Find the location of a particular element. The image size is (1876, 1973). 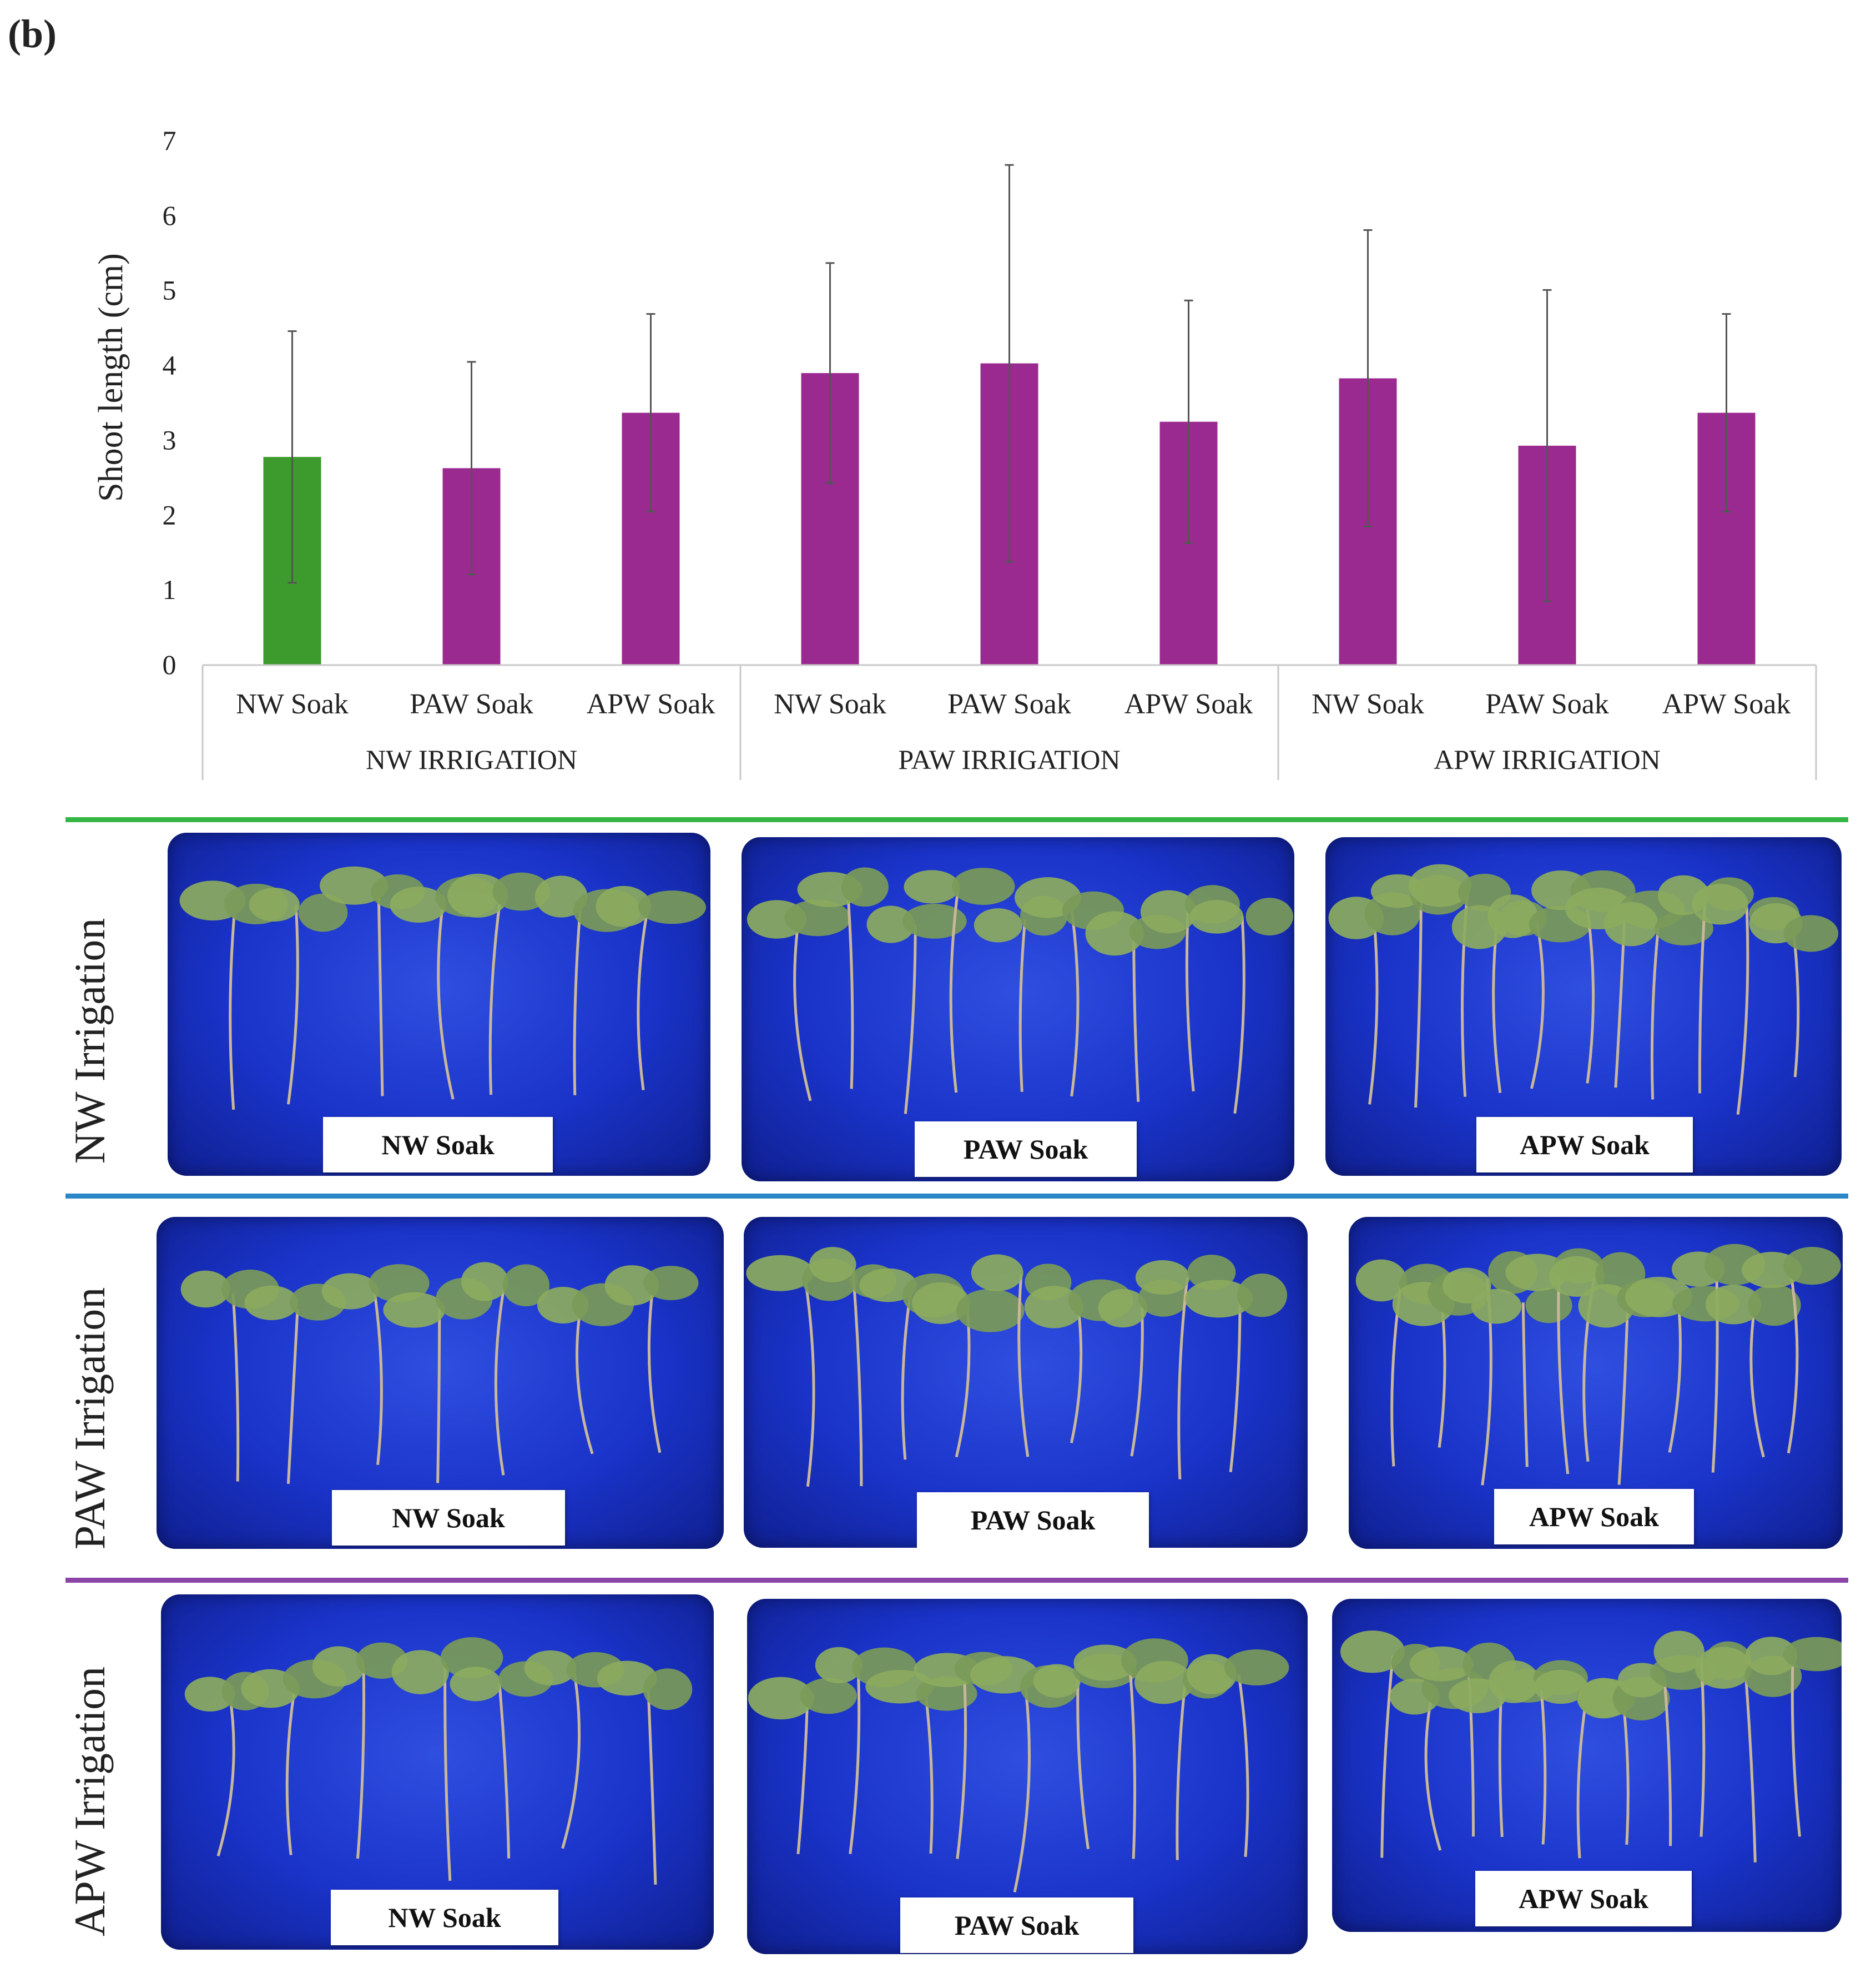

x-category-label: NW Soak is located at coordinates (830, 704).